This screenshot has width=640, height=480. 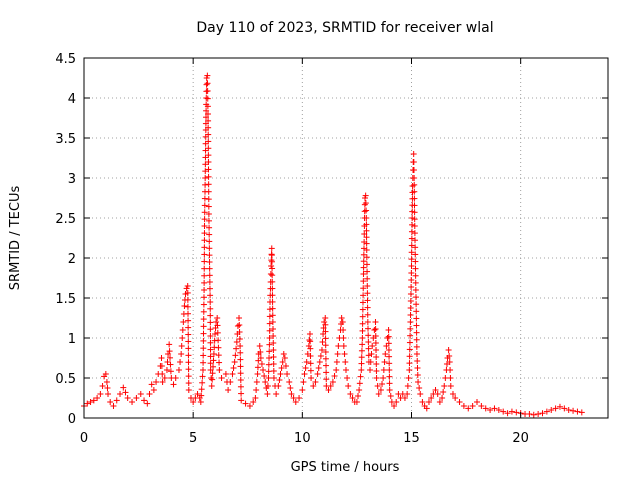 What do you see at coordinates (15, 238) in the screenshot?
I see `y-axis-label: SRMTID / TECUs` at bounding box center [15, 238].